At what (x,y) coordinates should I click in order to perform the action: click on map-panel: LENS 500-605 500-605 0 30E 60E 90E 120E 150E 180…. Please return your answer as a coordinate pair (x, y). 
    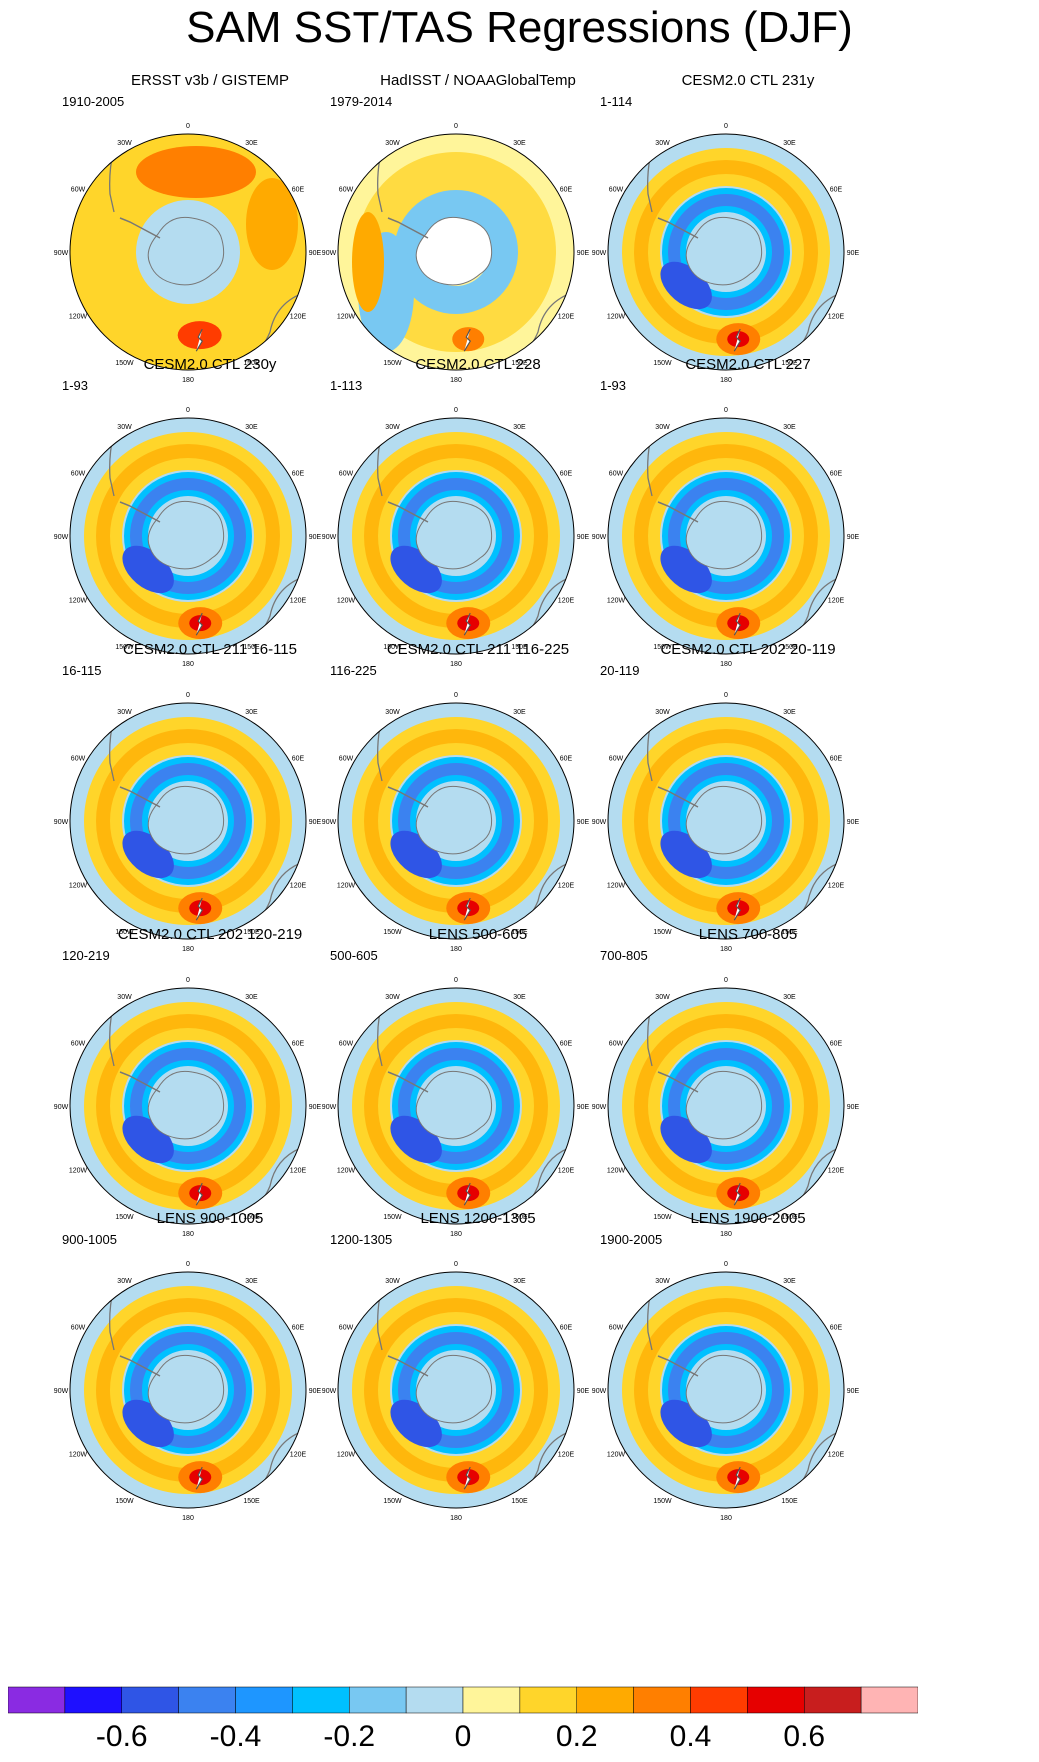
    Looking at the image, I should click on (478, 1085).